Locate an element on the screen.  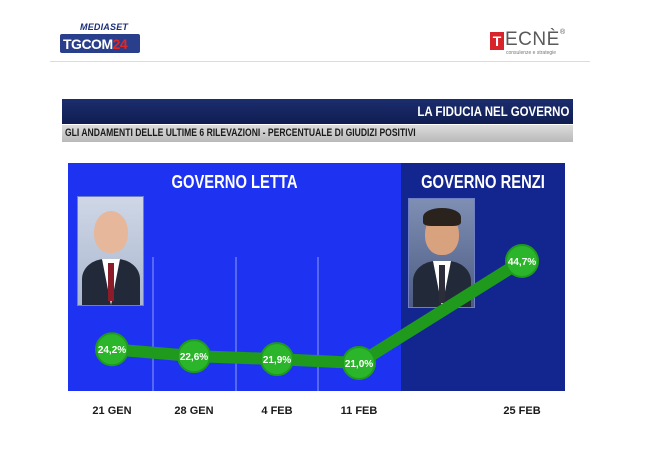
x-tick-label-3: 4 FEB is located at coordinates (276, 411).